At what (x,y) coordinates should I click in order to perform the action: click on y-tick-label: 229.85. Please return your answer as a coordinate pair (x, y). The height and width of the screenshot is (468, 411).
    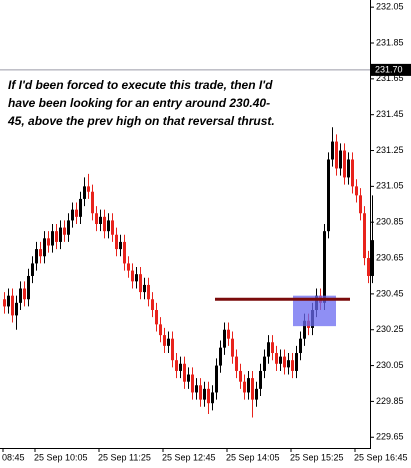
    Looking at the image, I should click on (390, 401).